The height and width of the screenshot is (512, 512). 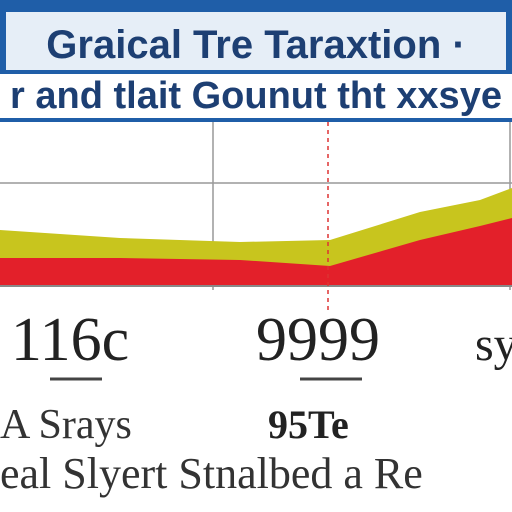 I want to click on subtitle-box, so click(x=256, y=96).